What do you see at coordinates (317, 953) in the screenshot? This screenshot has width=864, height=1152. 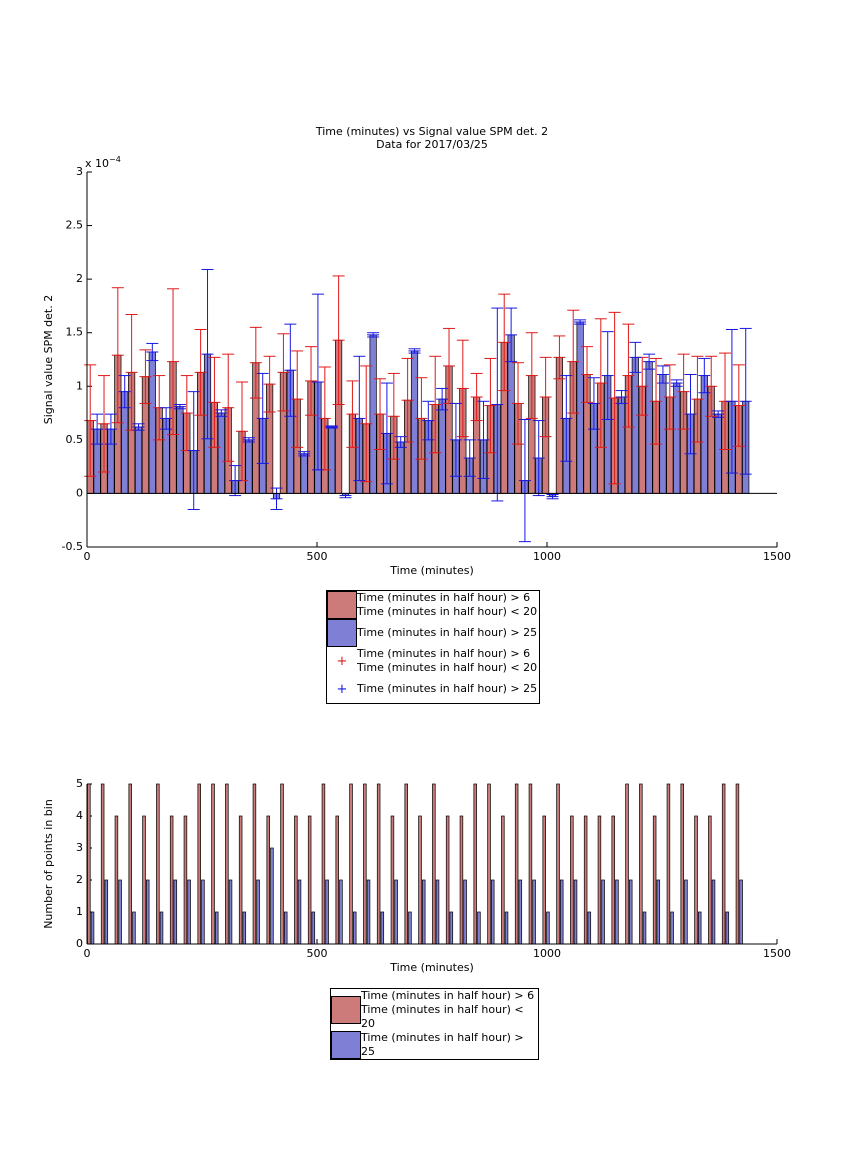 I see `x-tick-label: 500` at bounding box center [317, 953].